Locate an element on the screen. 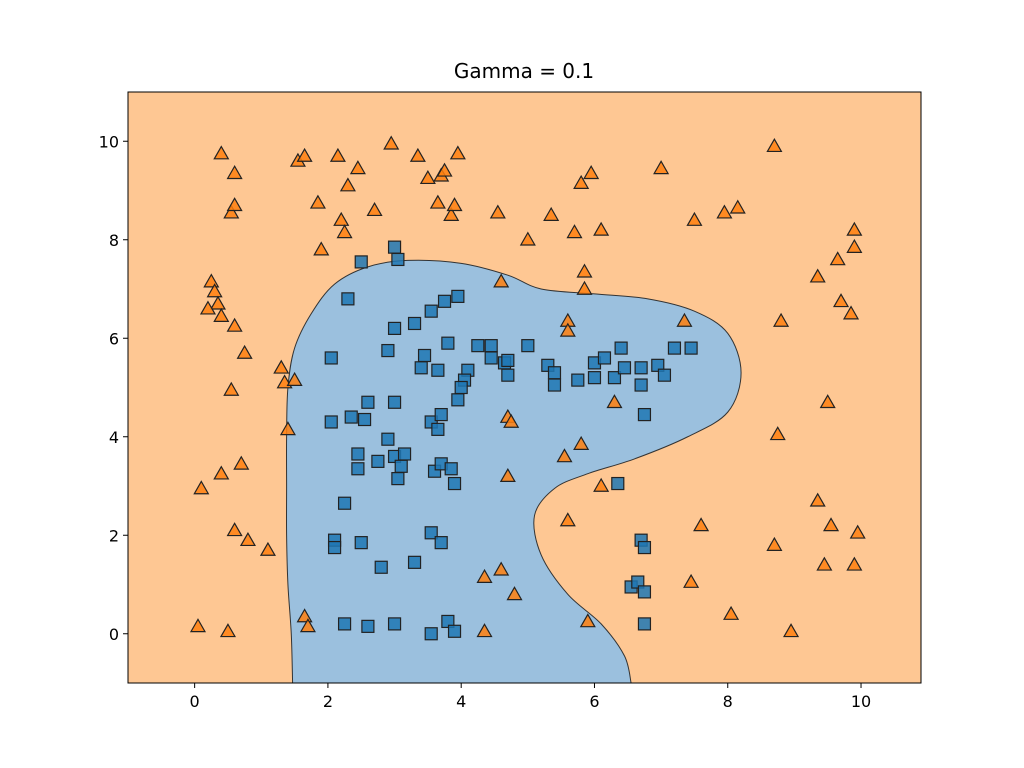  x-tick-label: 2 is located at coordinates (328, 701).